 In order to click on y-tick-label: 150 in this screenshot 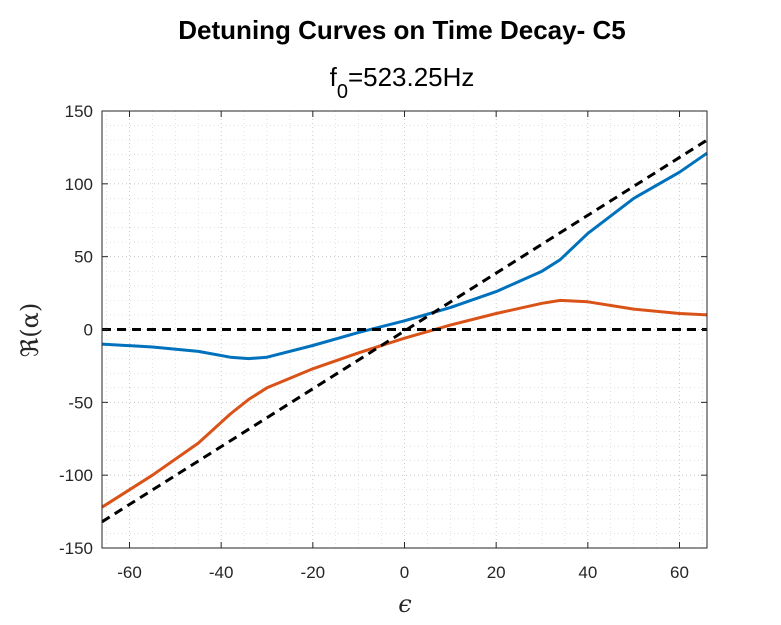, I will do `click(79, 111)`.